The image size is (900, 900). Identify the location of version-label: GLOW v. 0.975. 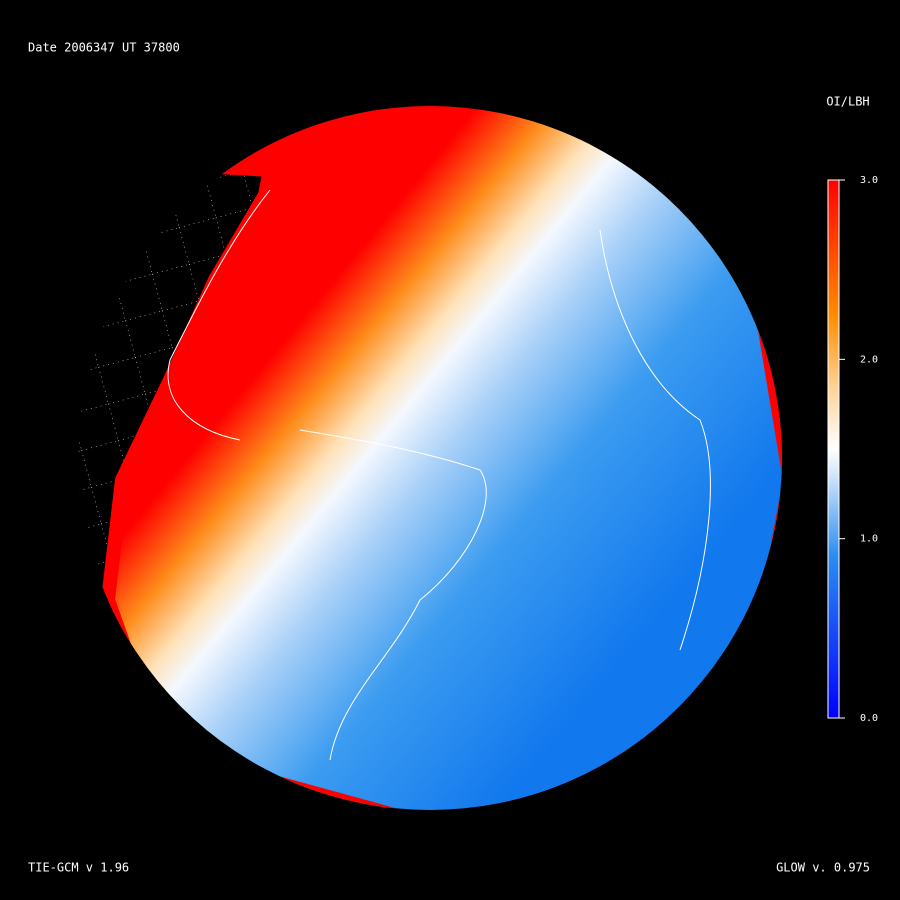
(823, 868).